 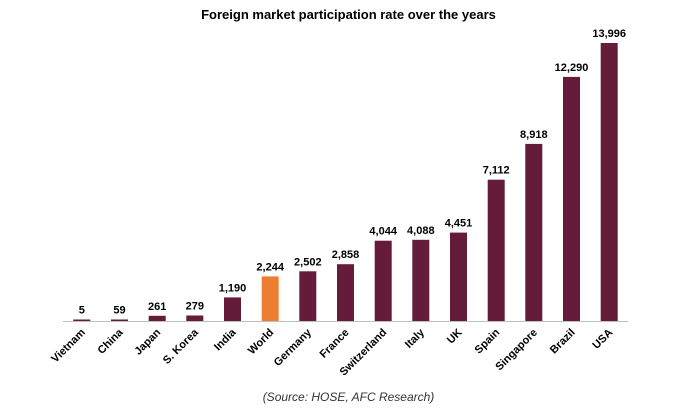 I want to click on bar-vietnam, so click(x=82, y=320).